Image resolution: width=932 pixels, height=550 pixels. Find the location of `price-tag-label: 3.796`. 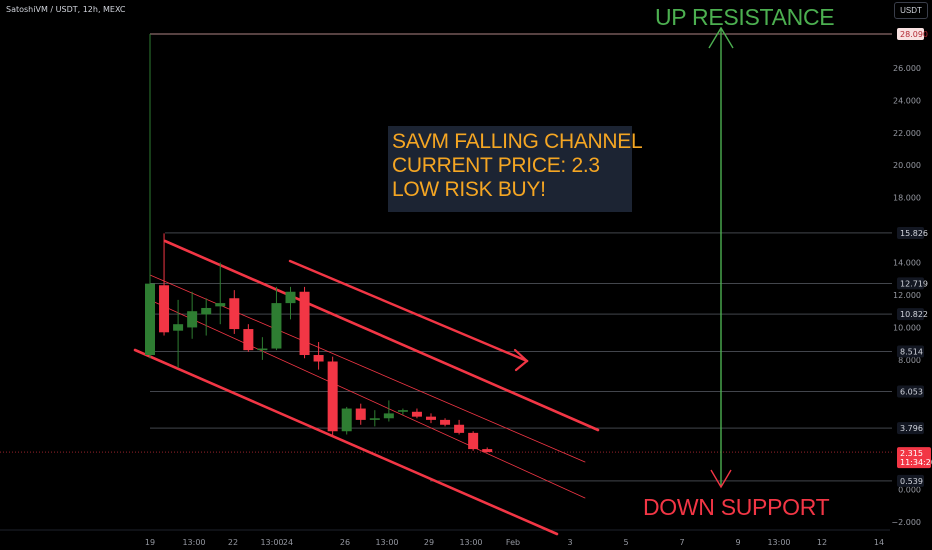

price-tag-label: 3.796 is located at coordinates (911, 428).